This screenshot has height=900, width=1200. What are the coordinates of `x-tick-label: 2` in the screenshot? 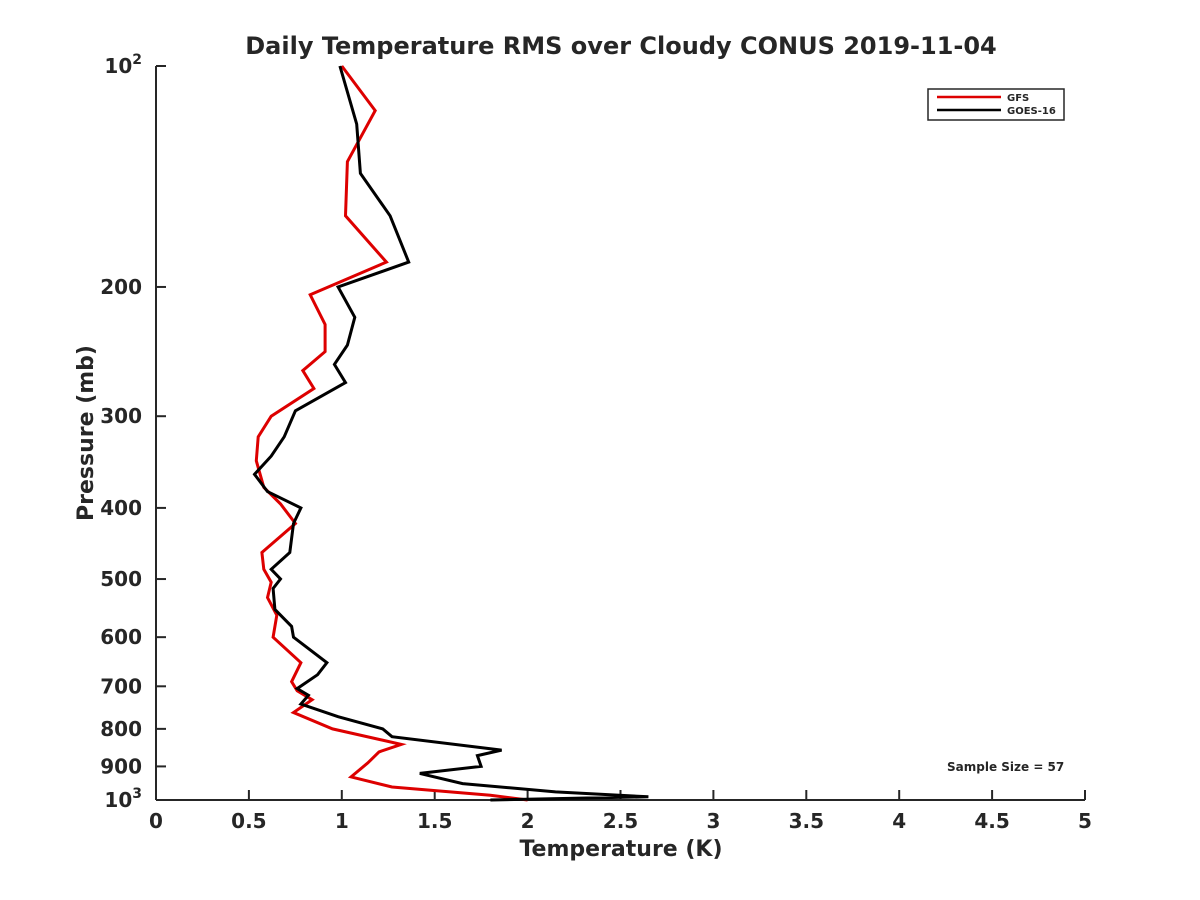 It's located at (528, 821).